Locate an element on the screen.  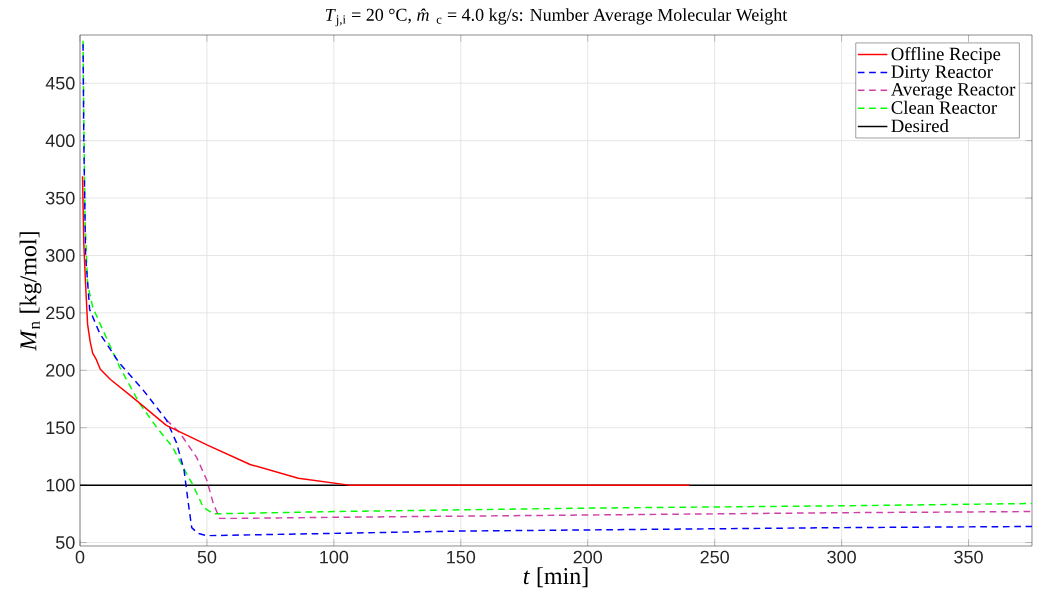
legend-label: Clean Reactor is located at coordinates (944, 107).